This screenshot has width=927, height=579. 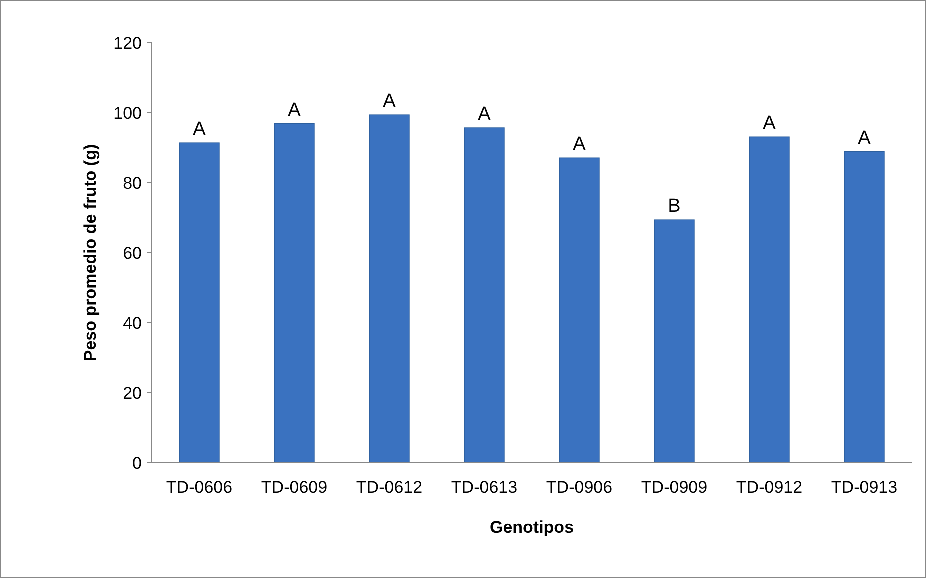 What do you see at coordinates (90, 253) in the screenshot?
I see `y-axis-title: Peso promedio de fruto (g)` at bounding box center [90, 253].